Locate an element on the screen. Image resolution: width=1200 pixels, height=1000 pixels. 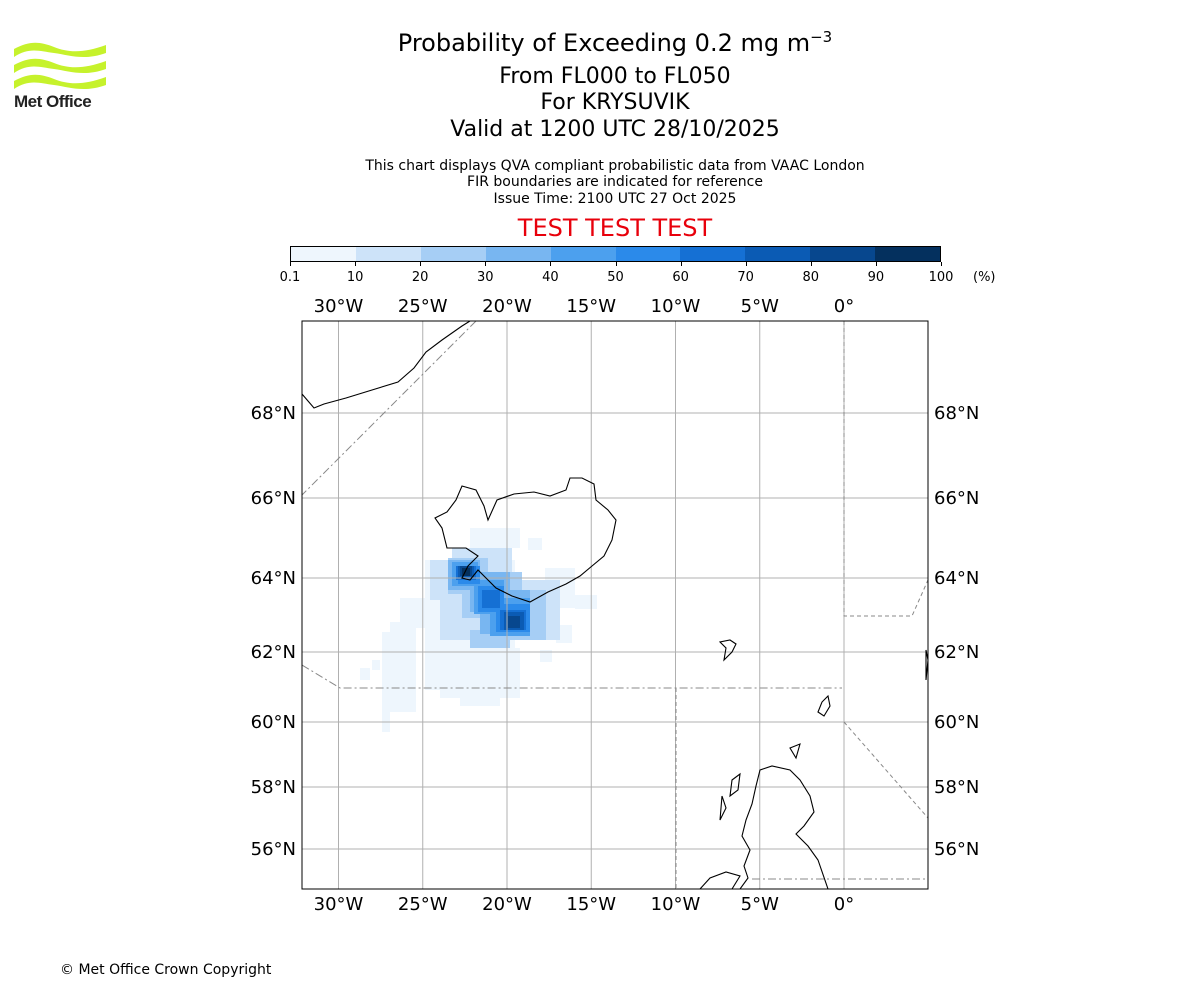
colorbar-tick-label: 10 is located at coordinates (355, 277).